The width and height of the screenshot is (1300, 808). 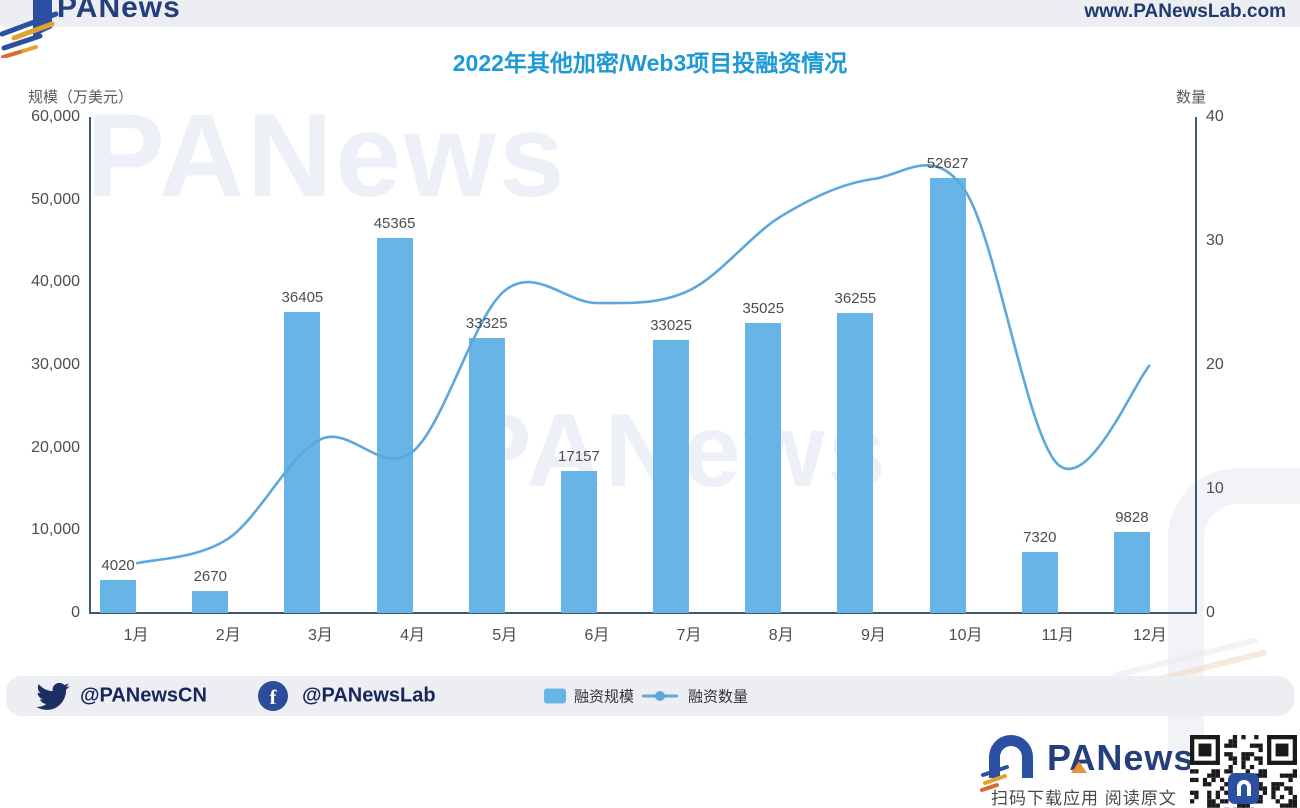 What do you see at coordinates (90, 365) in the screenshot?
I see `left-axis-line` at bounding box center [90, 365].